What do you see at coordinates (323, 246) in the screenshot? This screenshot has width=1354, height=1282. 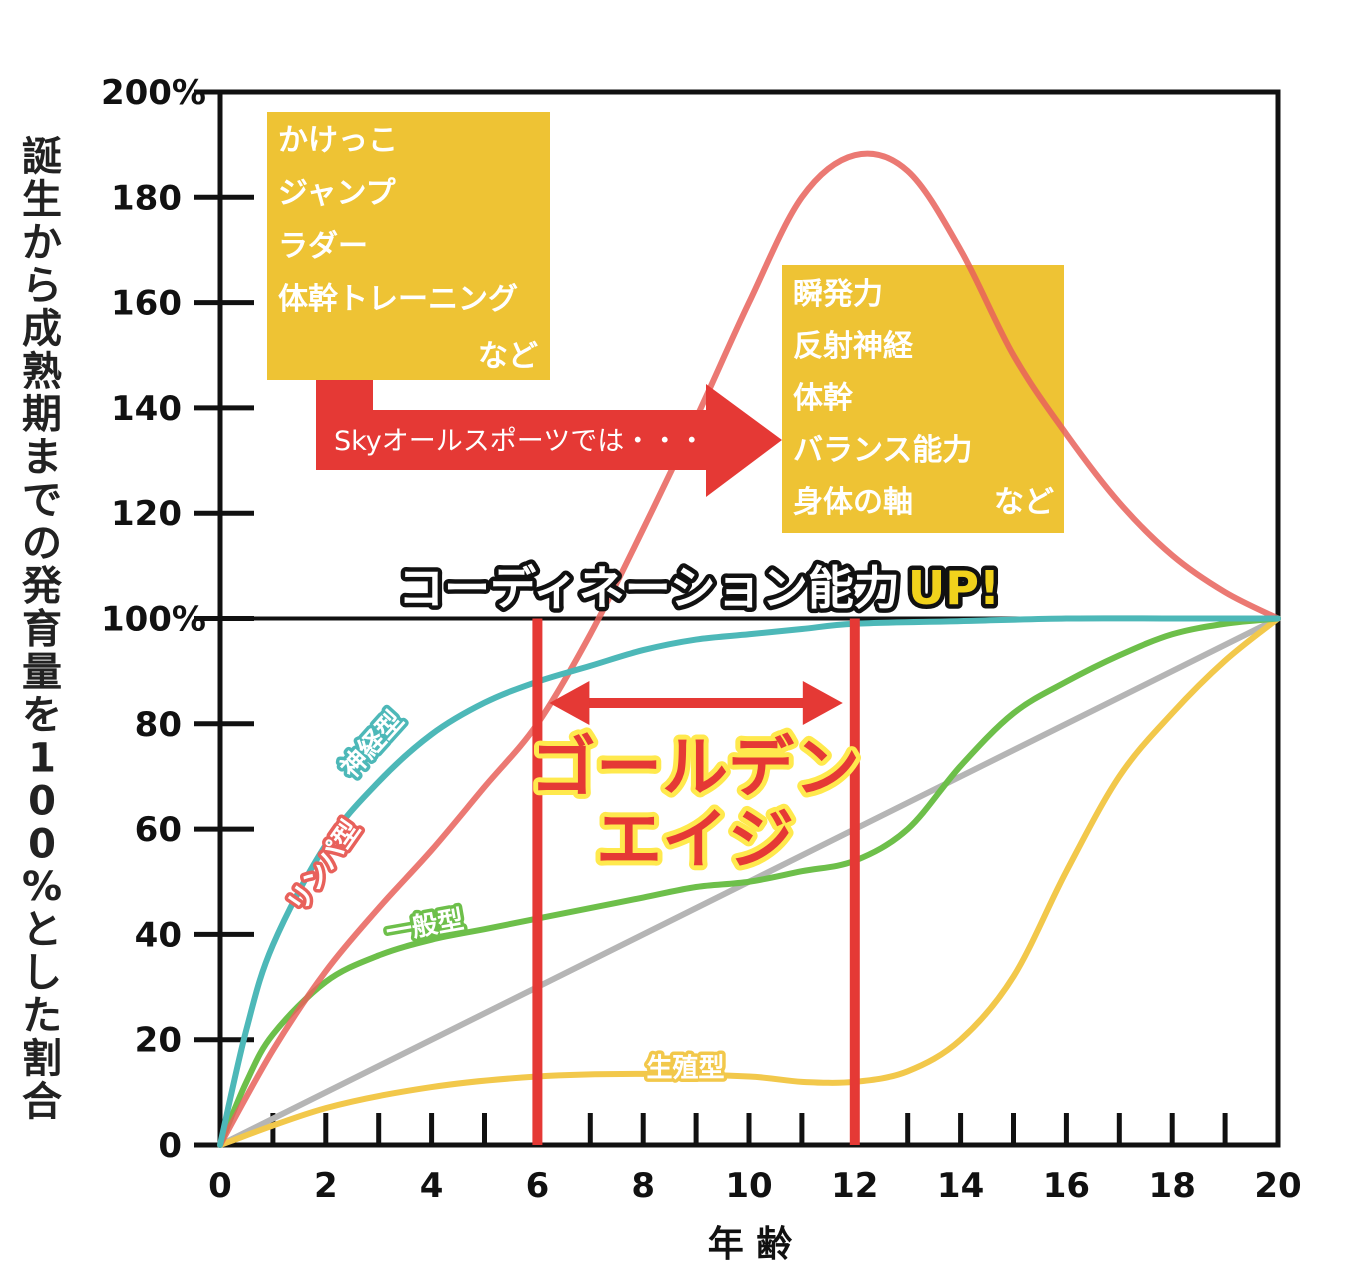 I see `left-box-item: ラダー` at bounding box center [323, 246].